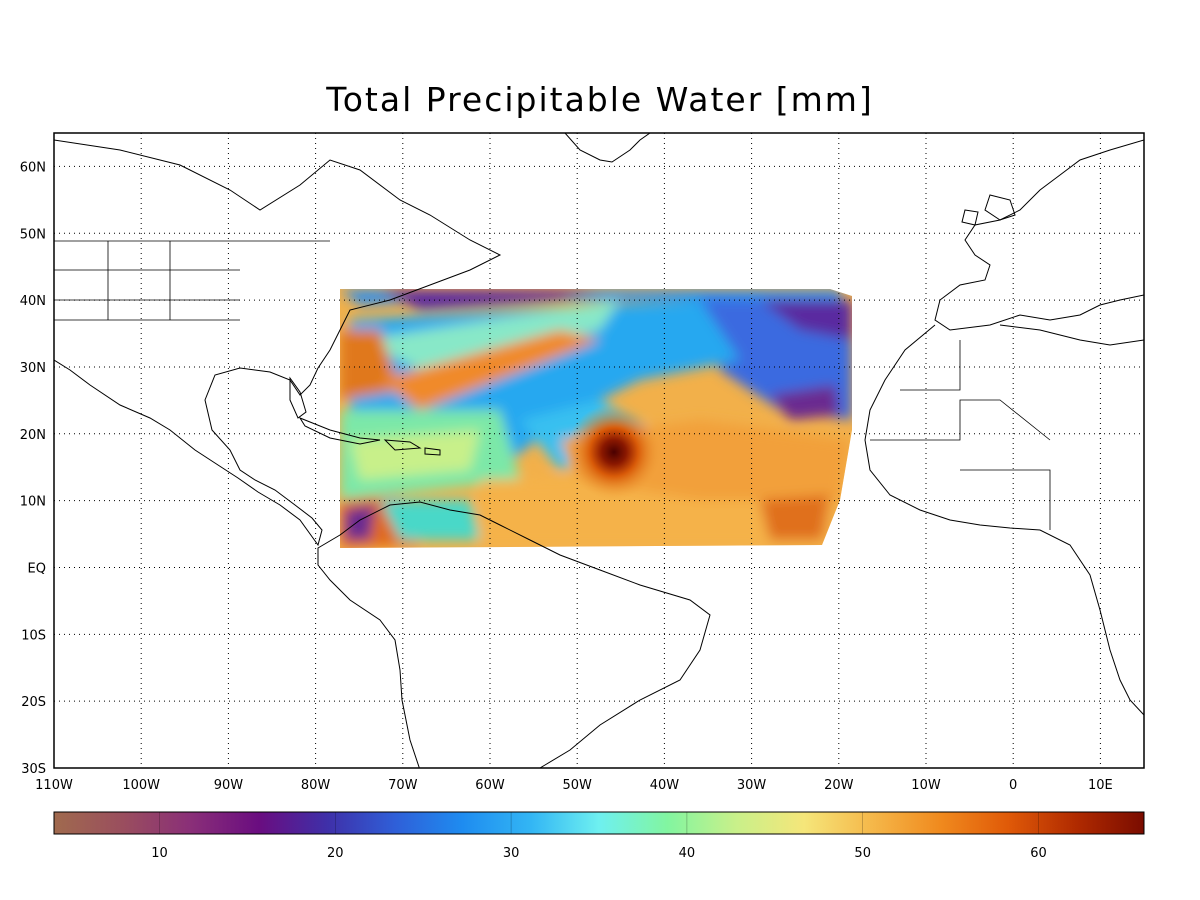 Image resolution: width=1200 pixels, height=900 pixels. What do you see at coordinates (665, 785) in the screenshot?
I see `longitude-label: 40W` at bounding box center [665, 785].